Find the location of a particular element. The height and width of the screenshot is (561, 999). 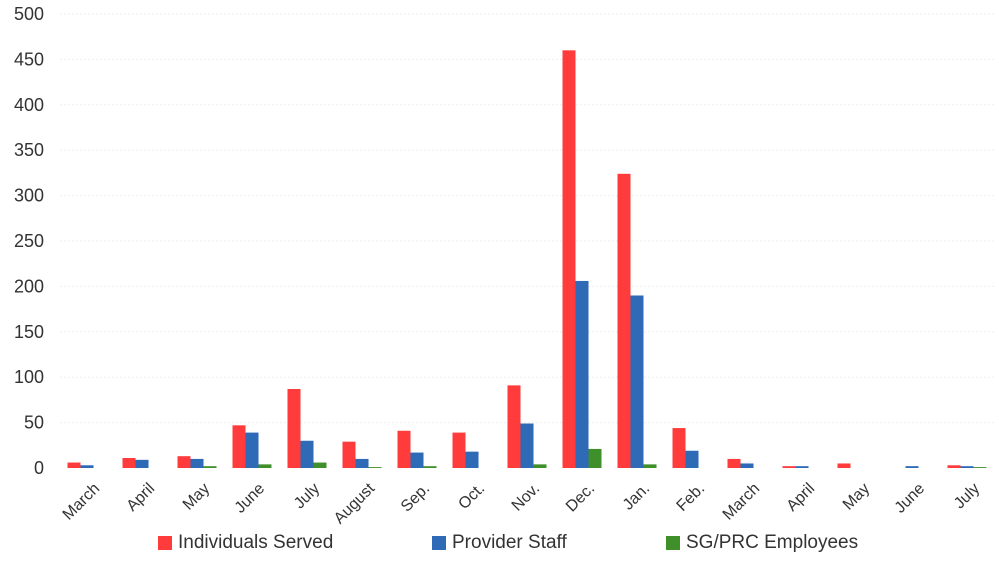

x-tick-label: Sep. is located at coordinates (415, 497).